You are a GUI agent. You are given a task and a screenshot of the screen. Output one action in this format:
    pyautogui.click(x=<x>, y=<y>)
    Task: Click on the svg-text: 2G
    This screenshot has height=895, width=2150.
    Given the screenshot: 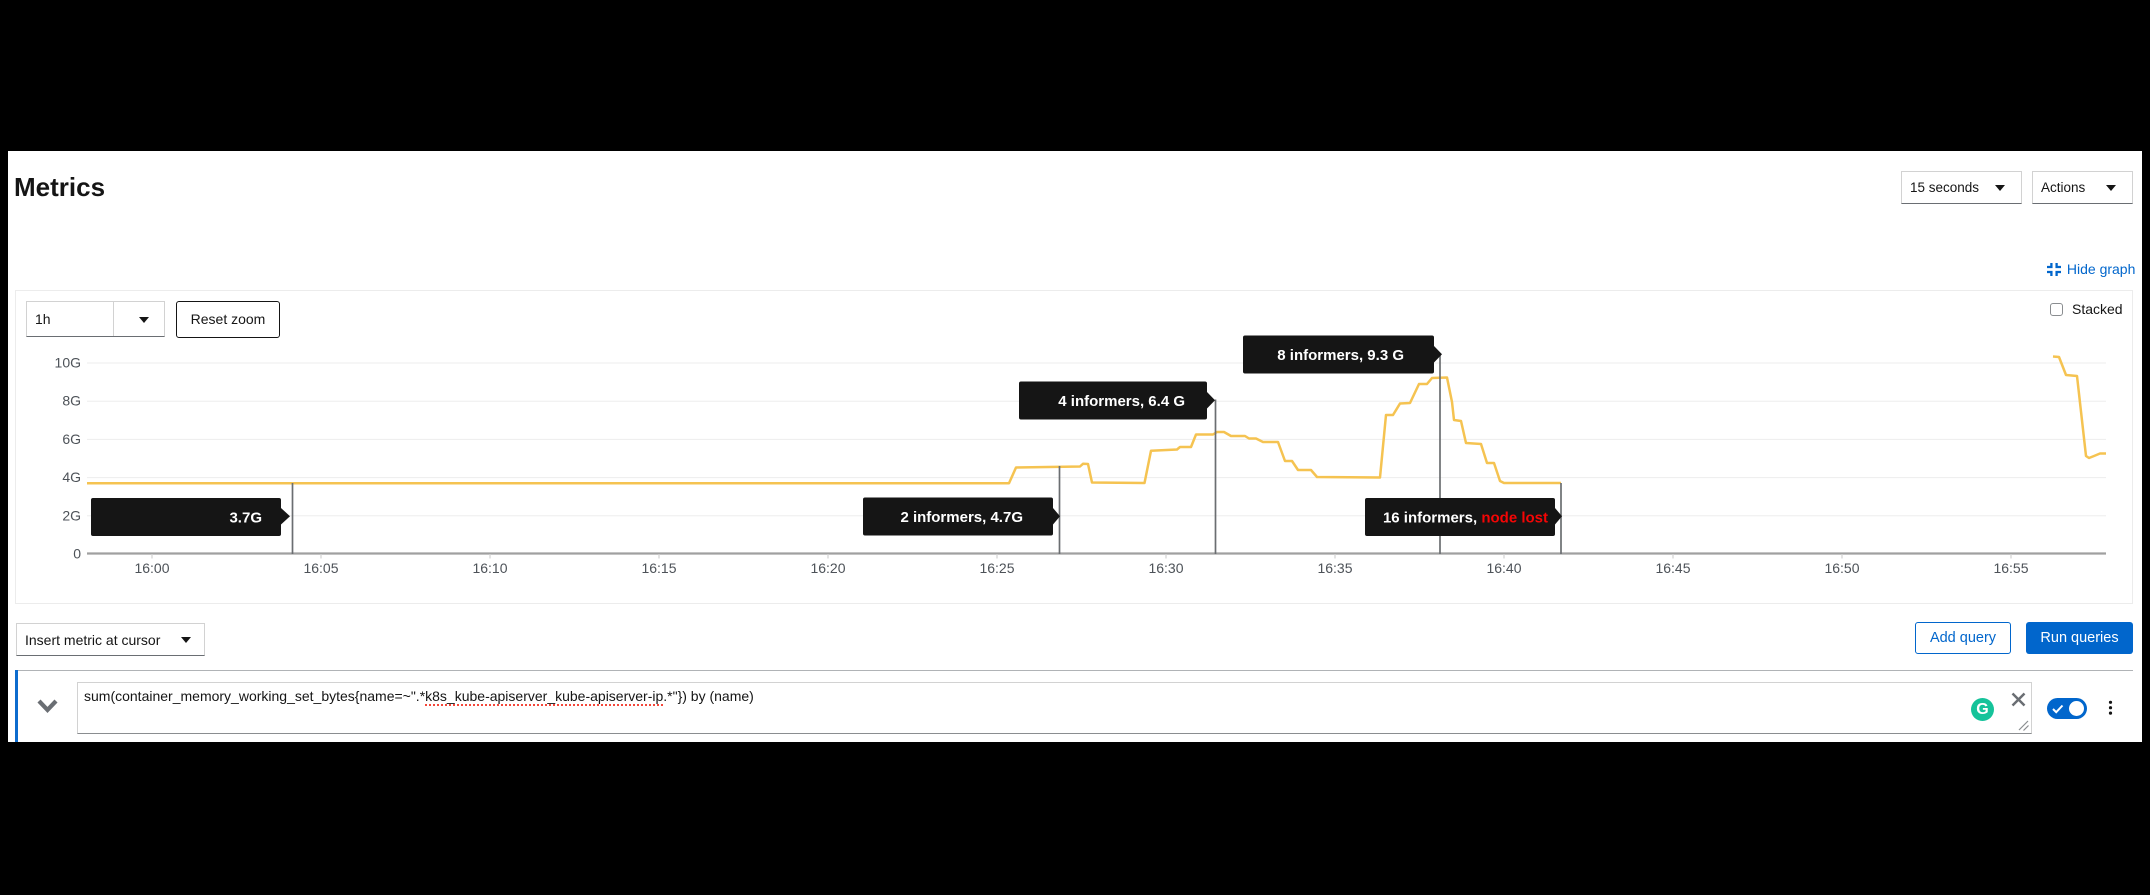 What is the action you would take?
    pyautogui.click(x=71, y=515)
    